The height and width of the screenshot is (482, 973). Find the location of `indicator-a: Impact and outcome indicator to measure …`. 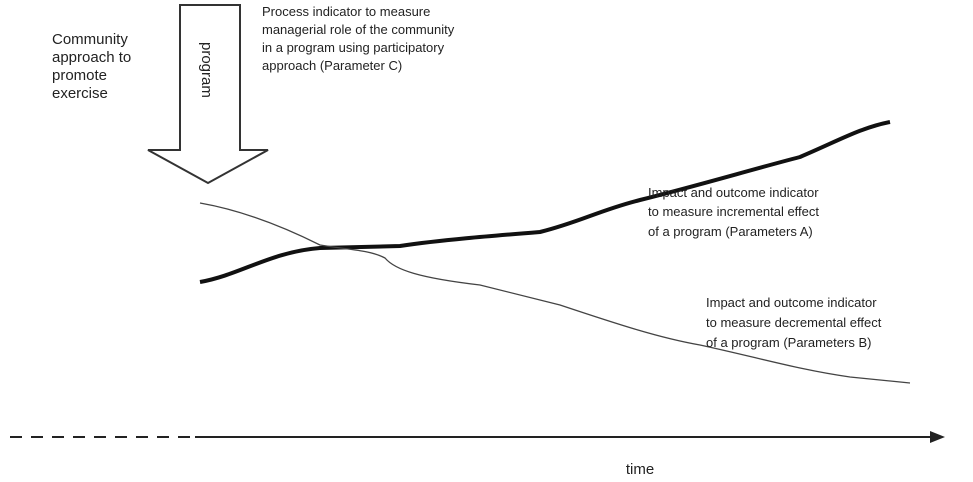

indicator-a: Impact and outcome indicator to measure … is located at coordinates (733, 212).